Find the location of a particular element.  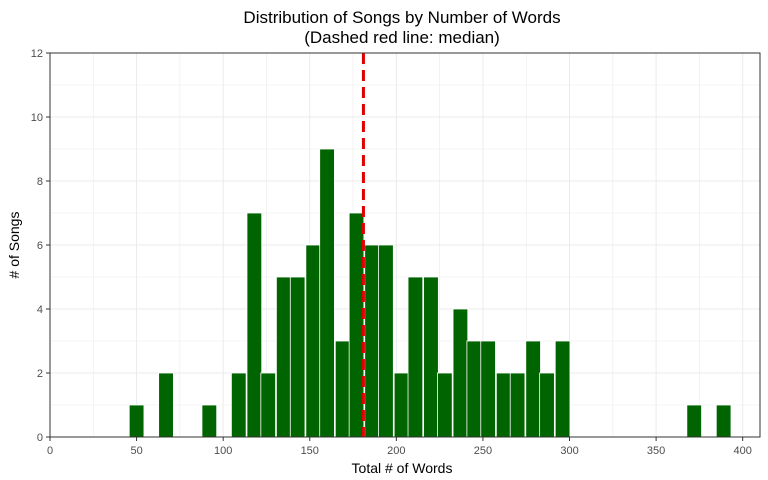

y-tick-label: 0 is located at coordinates (40, 438).